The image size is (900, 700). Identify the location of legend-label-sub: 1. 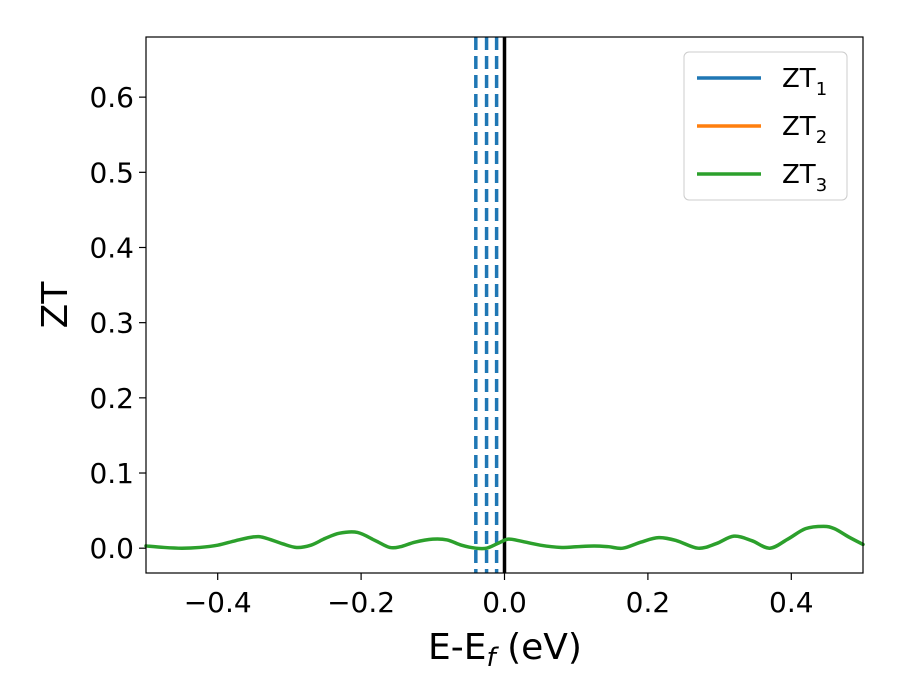
(821, 89).